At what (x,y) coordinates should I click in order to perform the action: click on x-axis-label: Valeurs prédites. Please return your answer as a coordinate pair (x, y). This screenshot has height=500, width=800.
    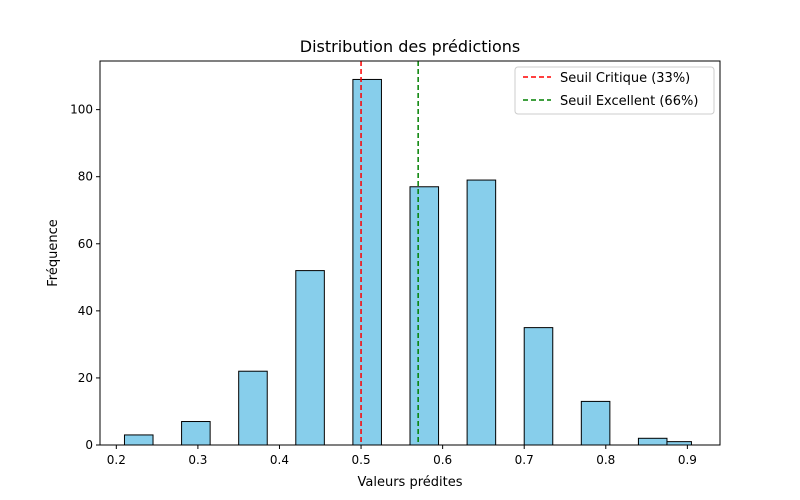
    Looking at the image, I should click on (410, 482).